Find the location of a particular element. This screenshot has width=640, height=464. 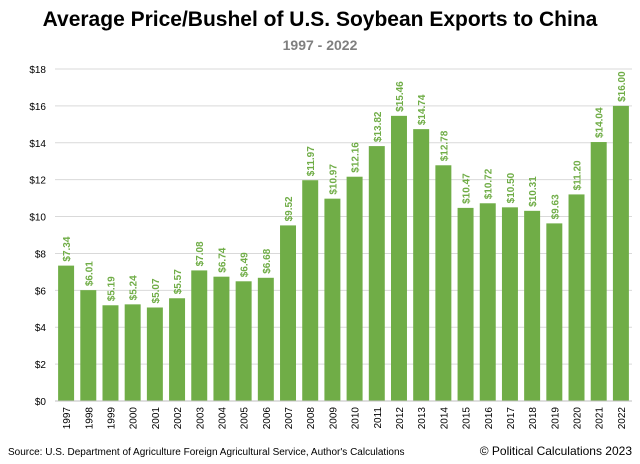

x-tick-label: 2005 is located at coordinates (245, 418).